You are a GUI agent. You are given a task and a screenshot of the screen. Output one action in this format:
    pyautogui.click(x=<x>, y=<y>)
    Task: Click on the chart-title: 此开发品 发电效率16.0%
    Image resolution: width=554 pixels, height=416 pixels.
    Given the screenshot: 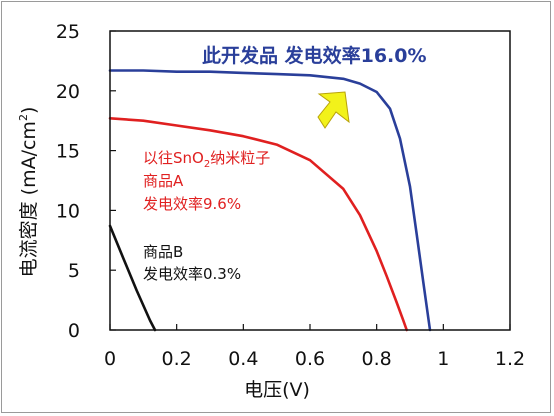 What is the action you would take?
    pyautogui.click(x=314, y=55)
    